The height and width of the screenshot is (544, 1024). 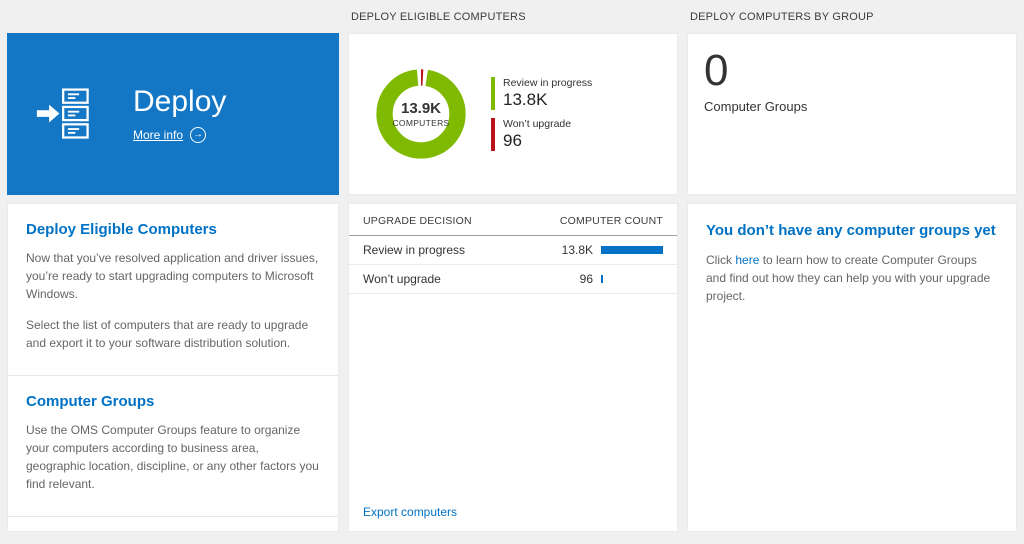 I want to click on computer-groups-count-label: Computer Groups, so click(x=756, y=106).